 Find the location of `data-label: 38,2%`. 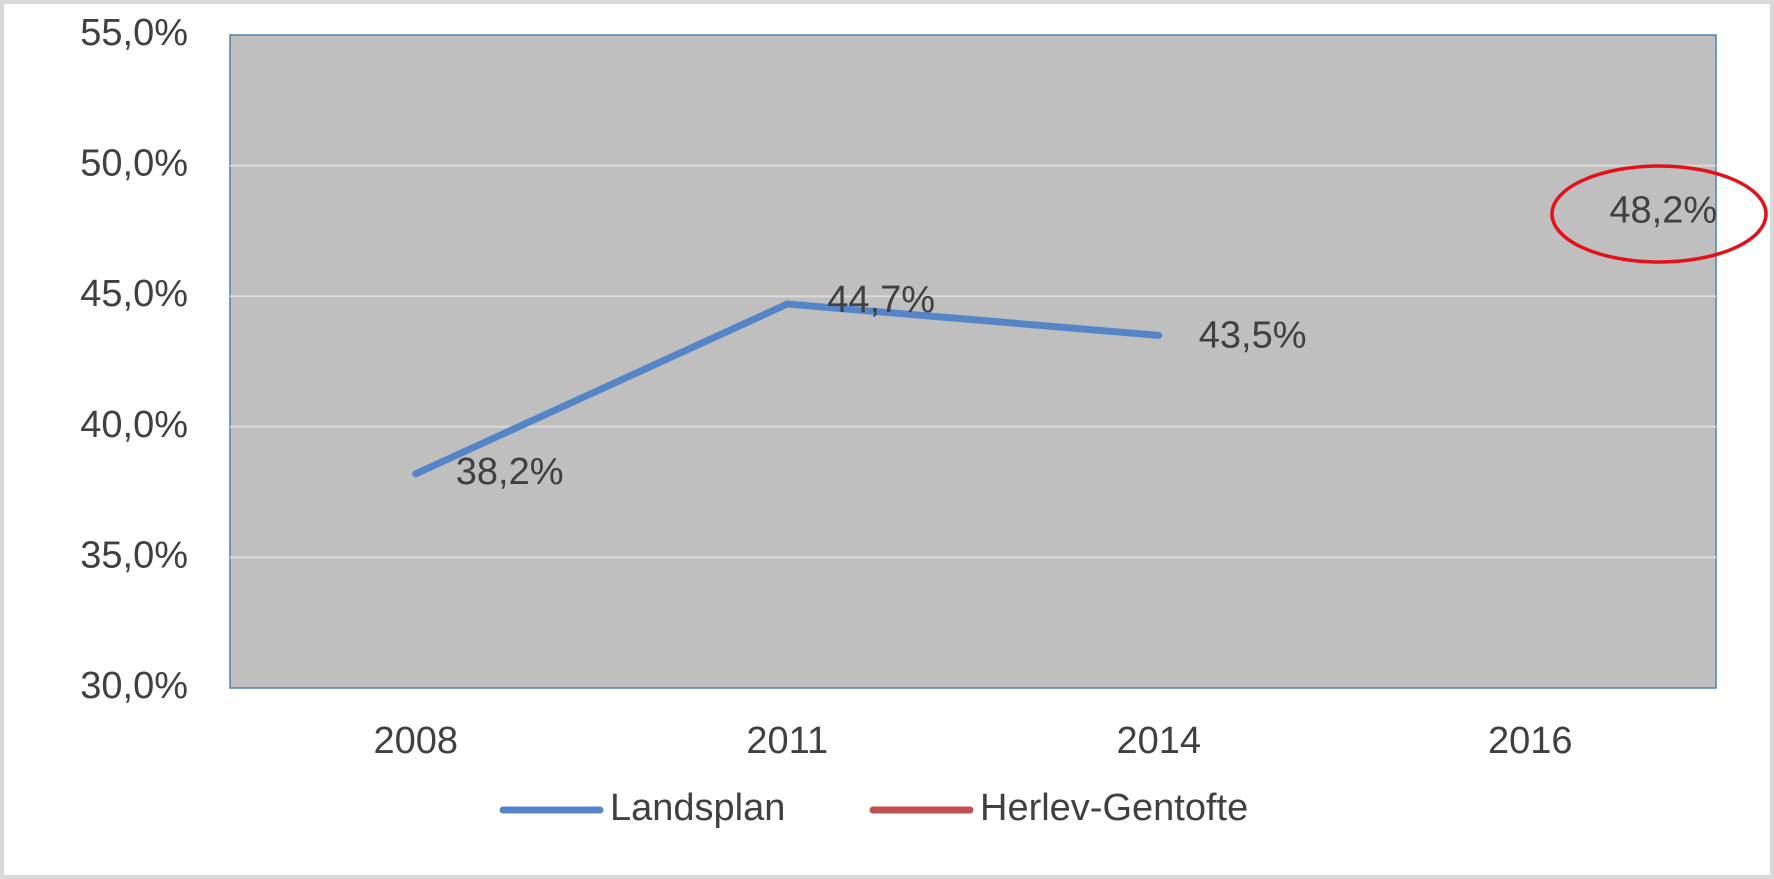

data-label: 38,2% is located at coordinates (510, 472).